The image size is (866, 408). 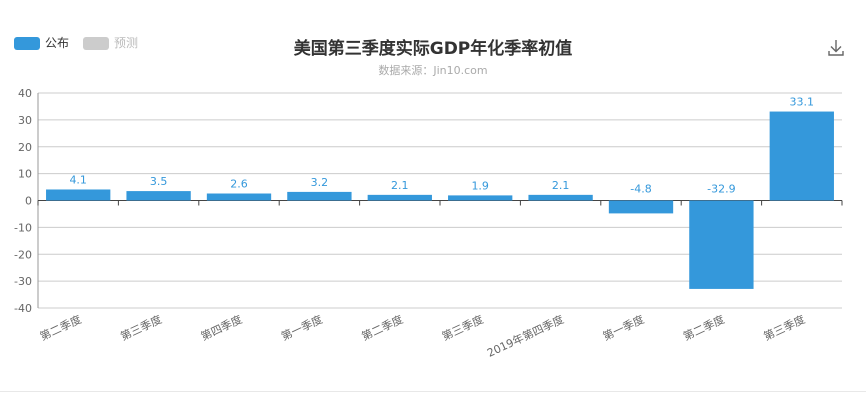 I want to click on legend-label-published: 公布, so click(x=57, y=43).